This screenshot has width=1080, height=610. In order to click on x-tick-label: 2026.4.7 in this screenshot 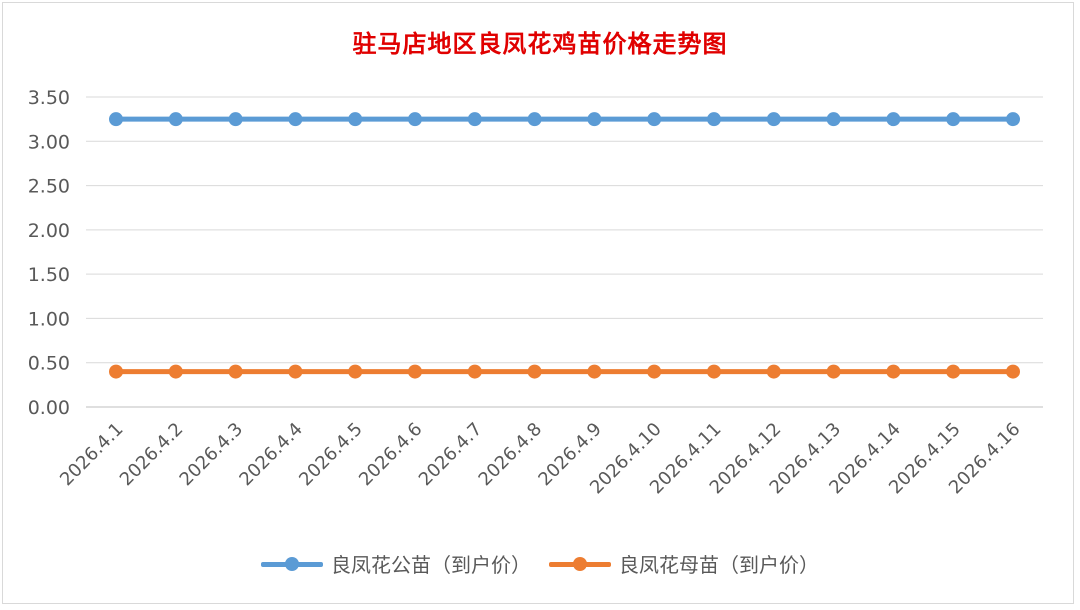, I will do `click(451, 455)`.